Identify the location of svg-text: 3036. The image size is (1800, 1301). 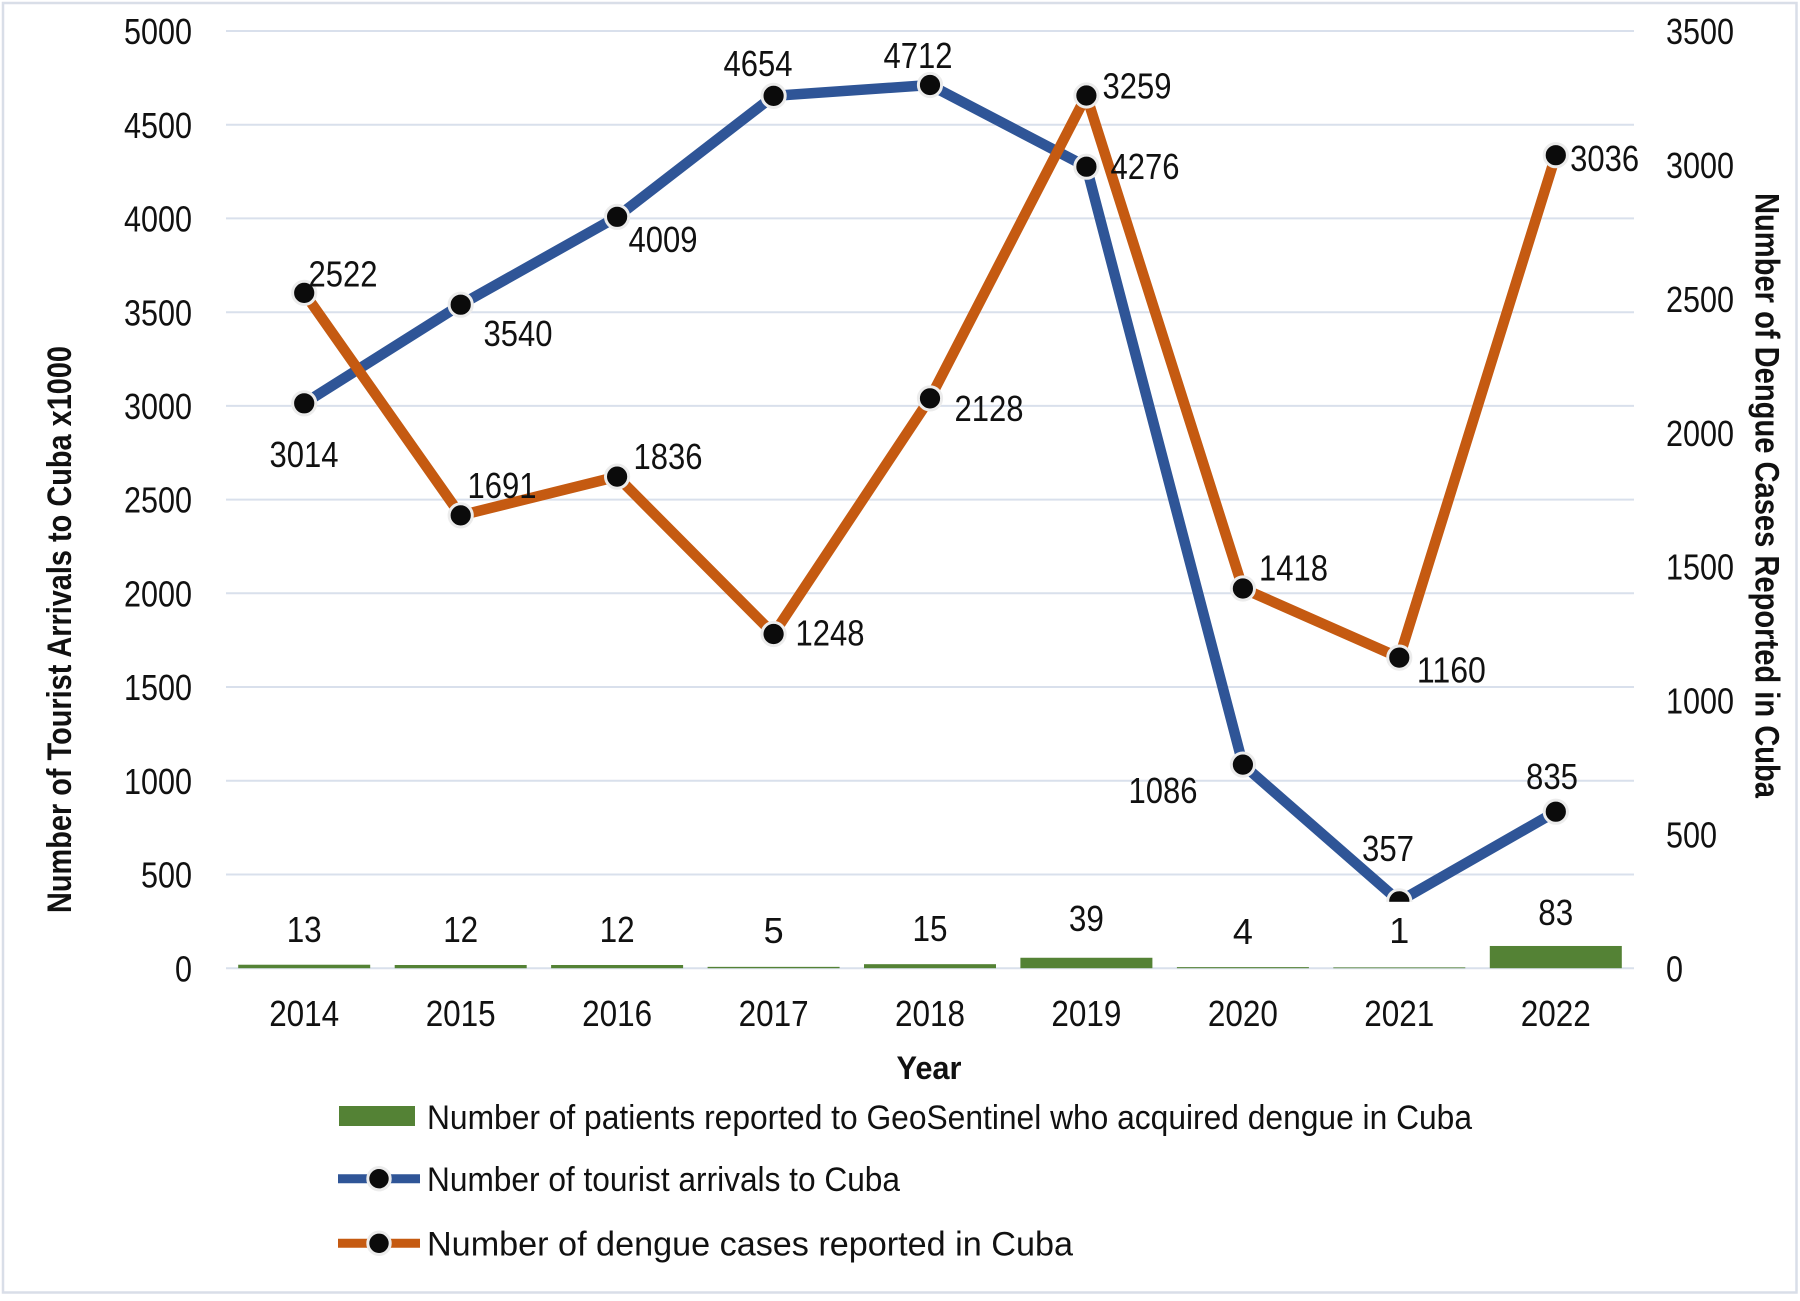
(1604, 158).